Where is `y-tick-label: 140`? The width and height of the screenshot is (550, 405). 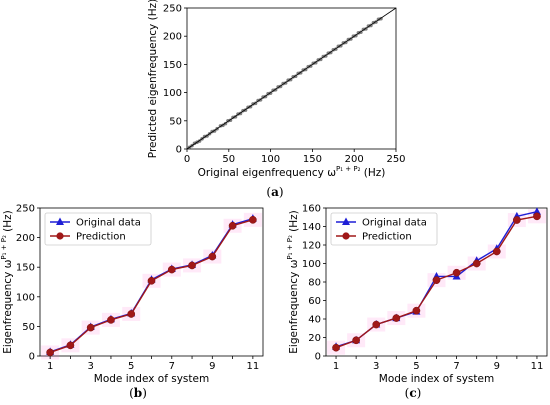
y-tick-label: 140 is located at coordinates (311, 227).